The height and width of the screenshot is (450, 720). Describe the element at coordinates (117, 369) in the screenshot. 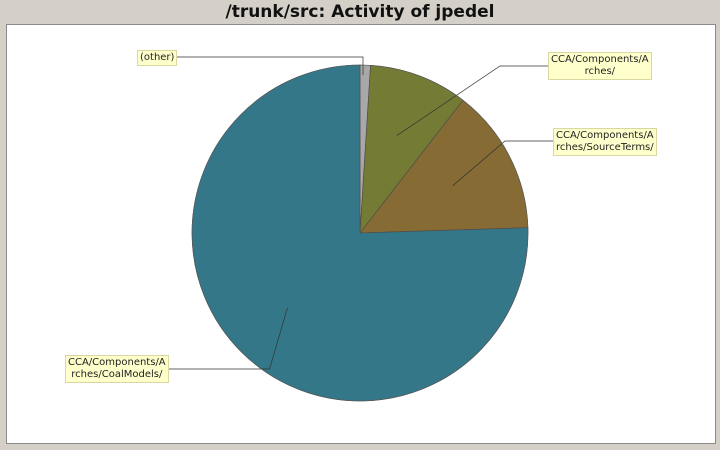

I see `slice-label-3: CCA/Components/A rches/CoalModels/` at that location.